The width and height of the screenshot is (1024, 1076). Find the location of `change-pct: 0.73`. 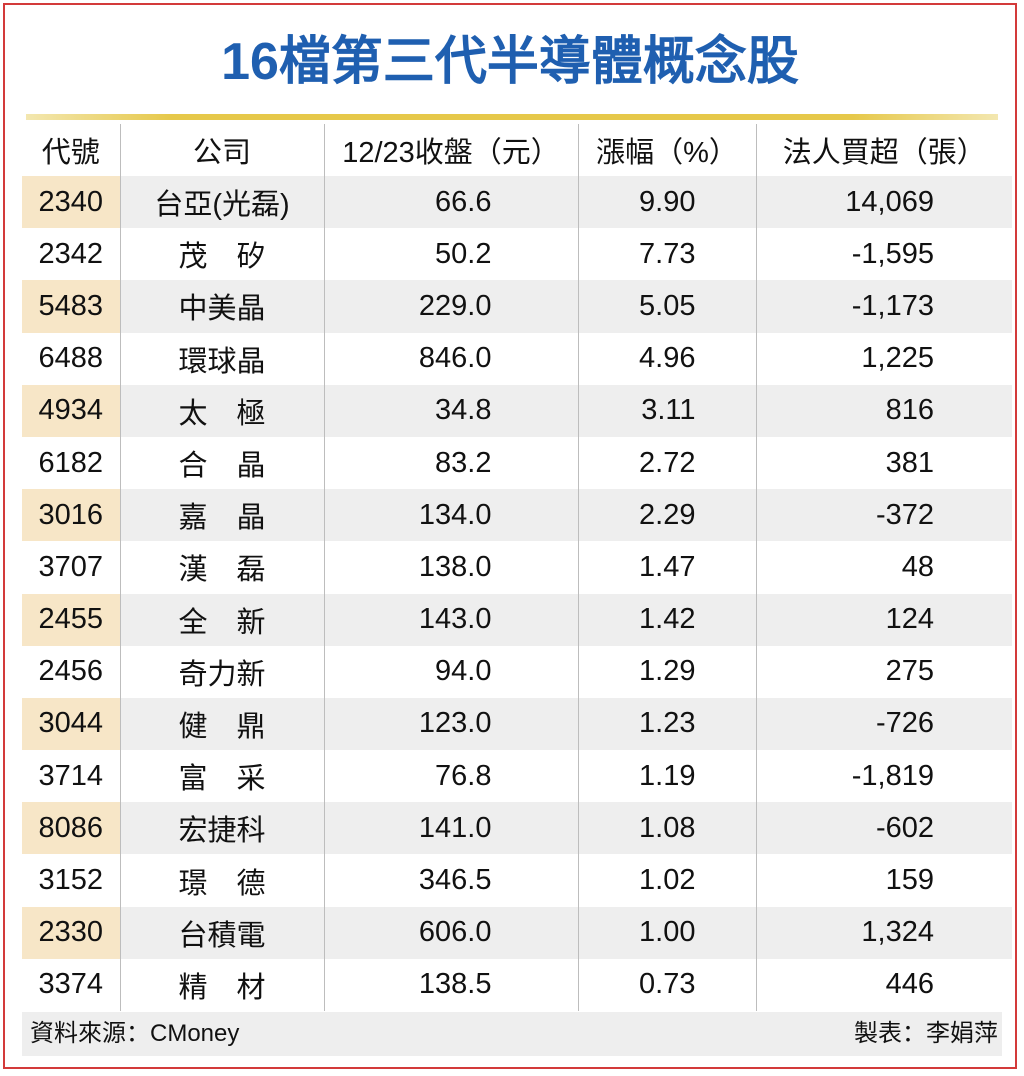

change-pct: 0.73 is located at coordinates (666, 984).